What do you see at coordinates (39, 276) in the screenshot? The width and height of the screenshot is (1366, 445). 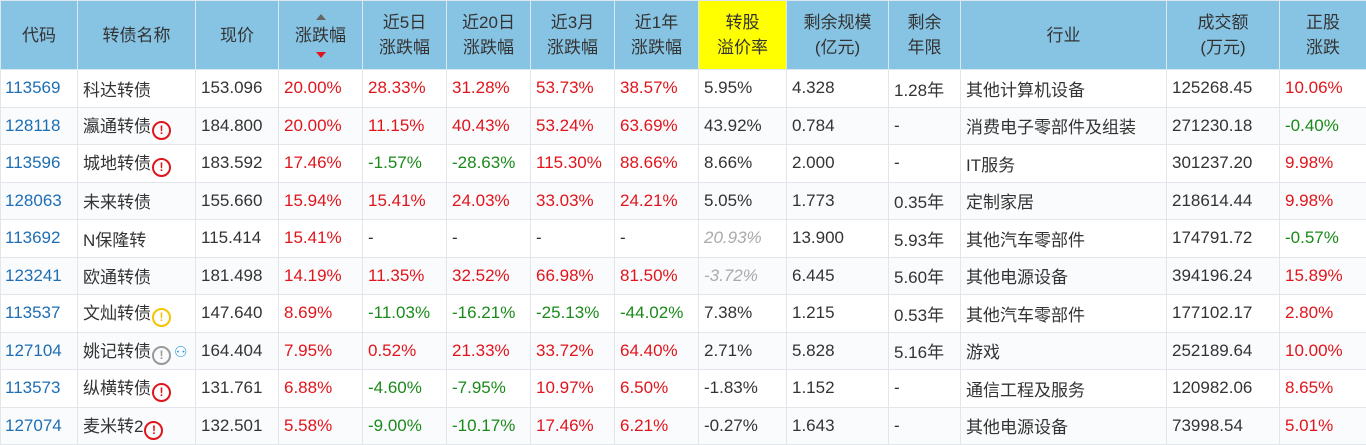 I see `cell-code: 123241` at bounding box center [39, 276].